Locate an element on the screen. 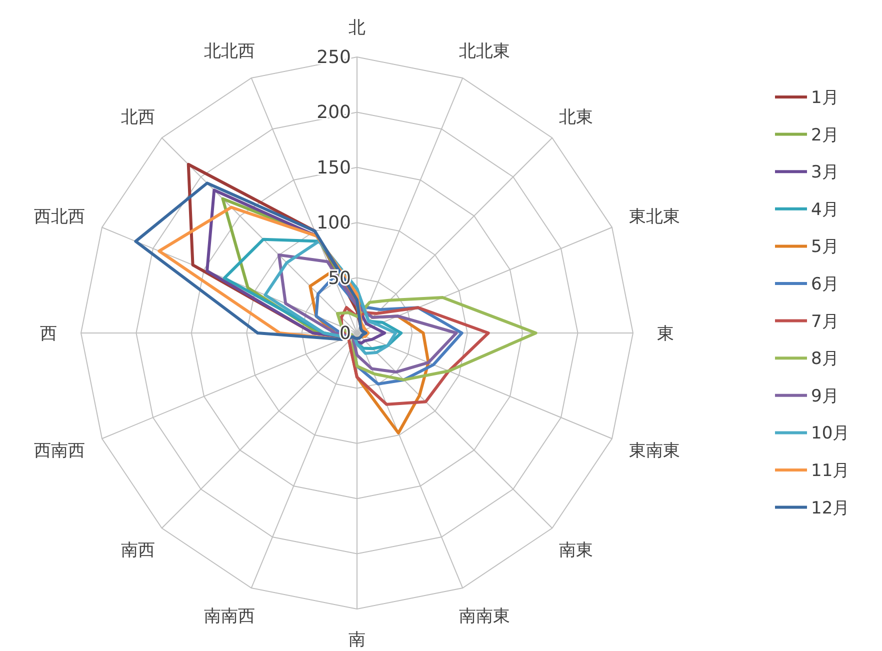 The image size is (882, 651). spoke-label: 北東 is located at coordinates (576, 118).